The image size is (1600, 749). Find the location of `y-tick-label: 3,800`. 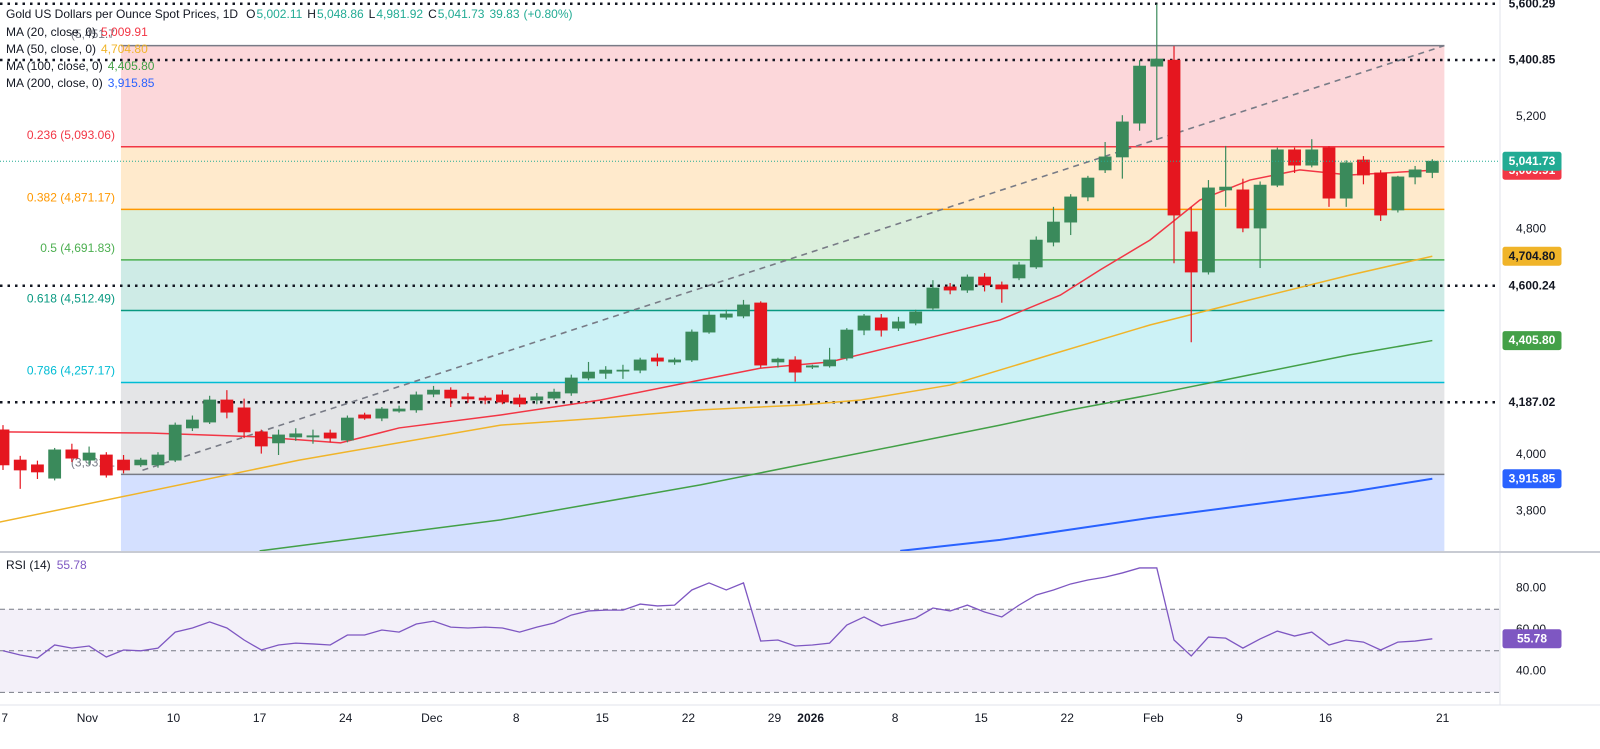

y-tick-label: 3,800 is located at coordinates (1531, 511).